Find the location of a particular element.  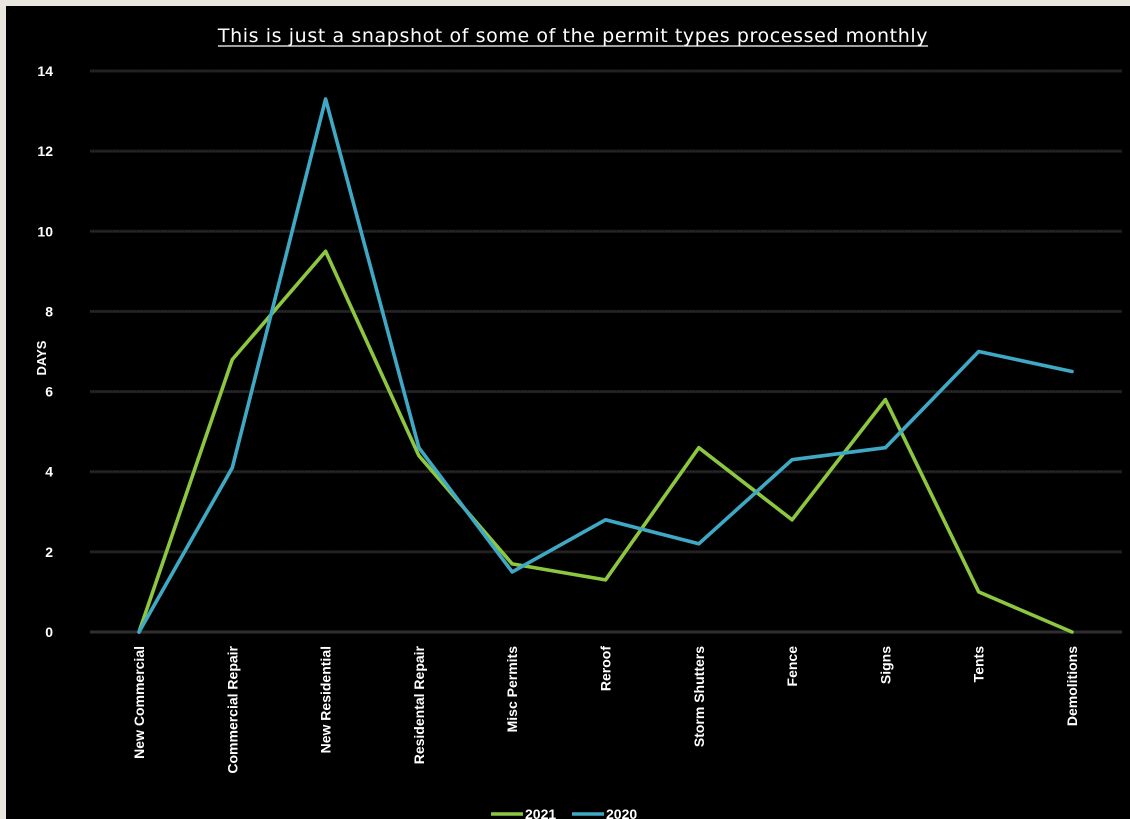

x-tick-label: New Commercial is located at coordinates (139, 702).